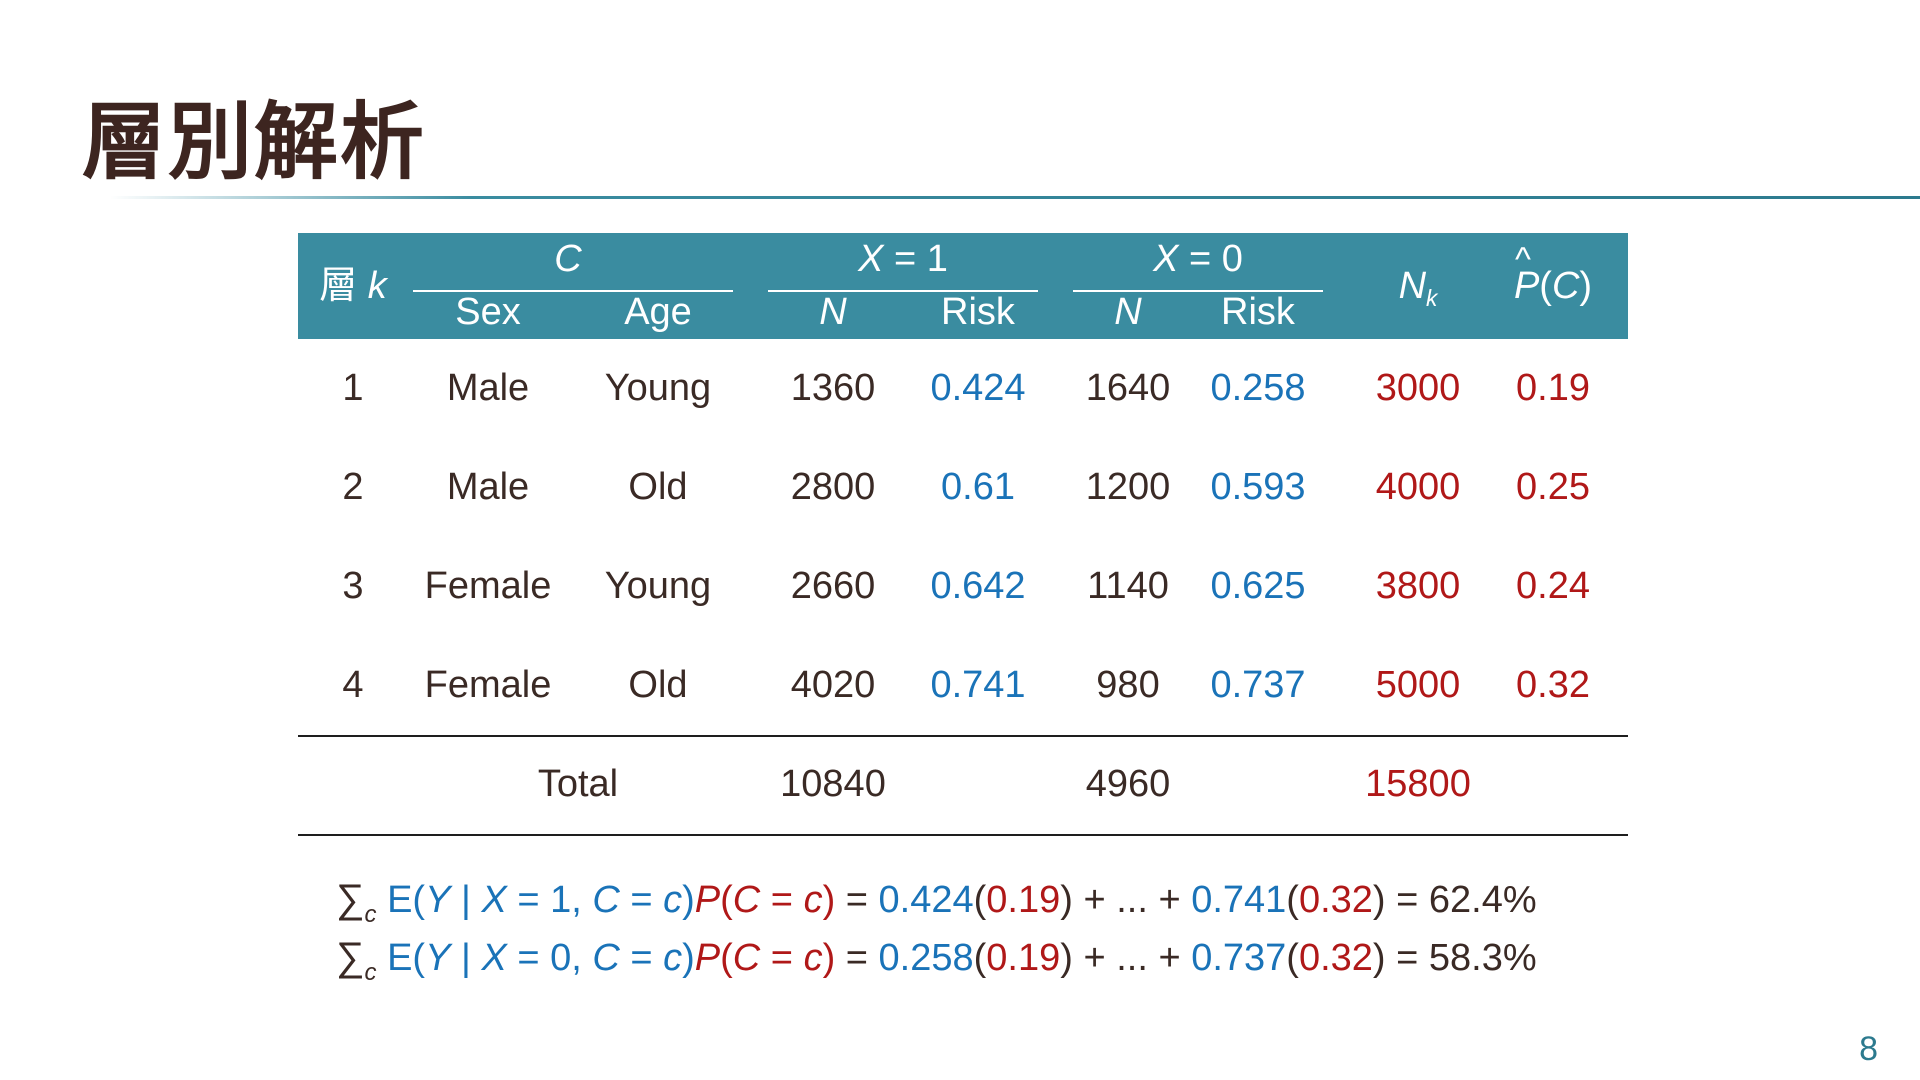 The image size is (1920, 1080). Describe the element at coordinates (1418, 388) in the screenshot. I see `cell-nk: 3000` at that location.